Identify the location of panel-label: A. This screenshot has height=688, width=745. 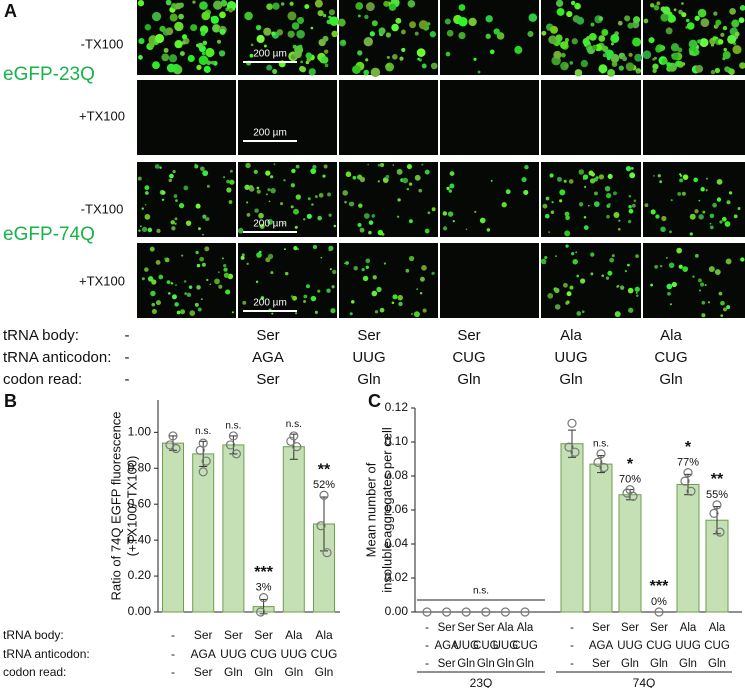
(10, 11).